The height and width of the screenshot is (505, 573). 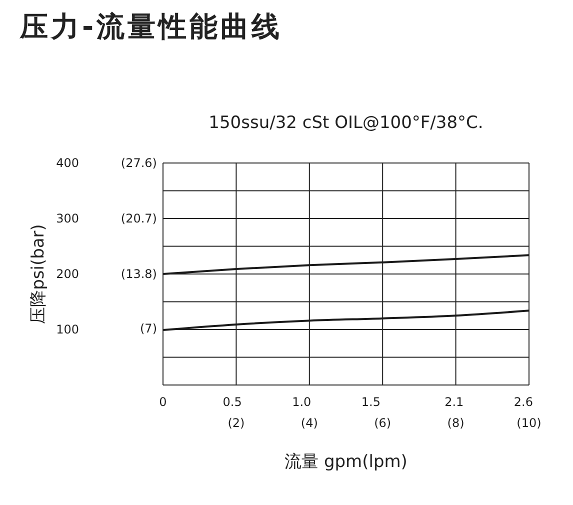 I want to click on x-axis-title: 流量 gpm(lpm), so click(x=346, y=462).